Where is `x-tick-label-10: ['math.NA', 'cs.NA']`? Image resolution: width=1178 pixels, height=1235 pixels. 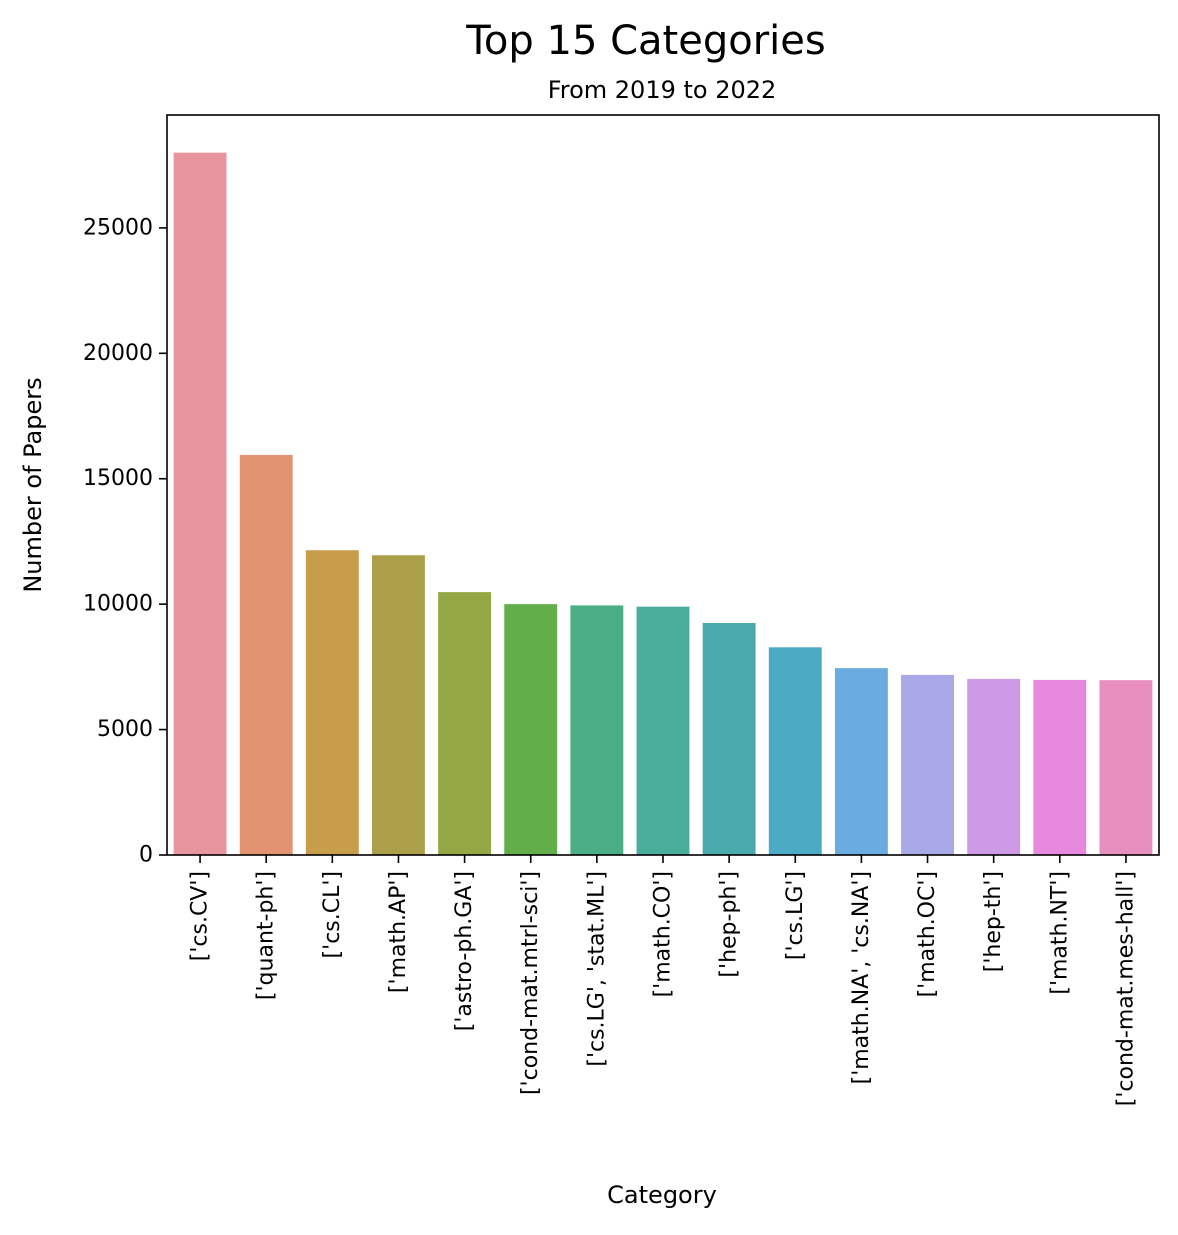 x-tick-label-10: ['math.NA', 'cs.NA'] is located at coordinates (861, 977).